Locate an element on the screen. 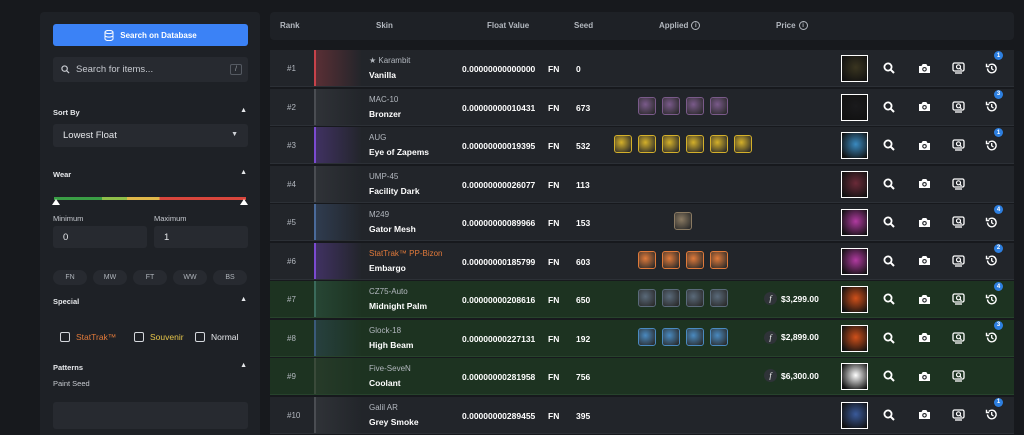  wear-mw-button: MW is located at coordinates (110, 277).